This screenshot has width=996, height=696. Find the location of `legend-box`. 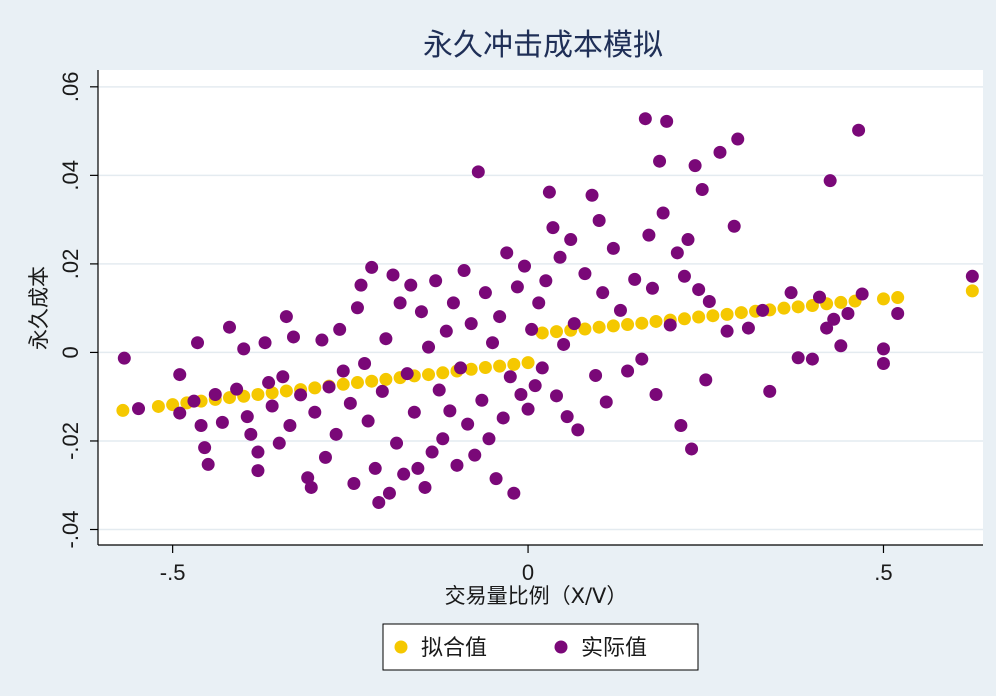

legend-box is located at coordinates (540, 647).